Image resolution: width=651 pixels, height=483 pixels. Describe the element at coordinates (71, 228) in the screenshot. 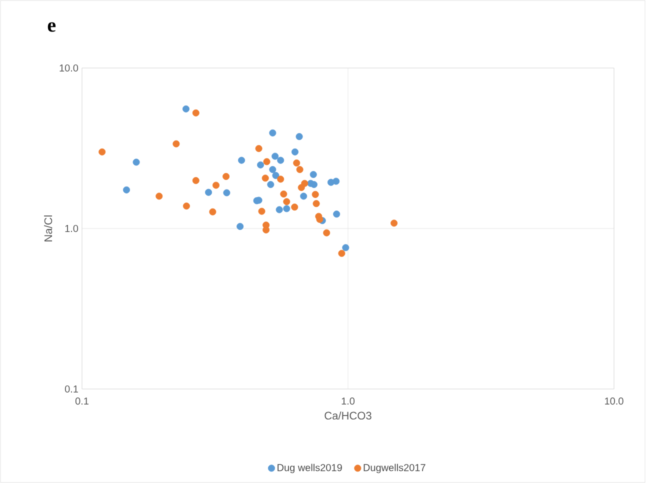

I see `y-tick-label: 1.0` at that location.